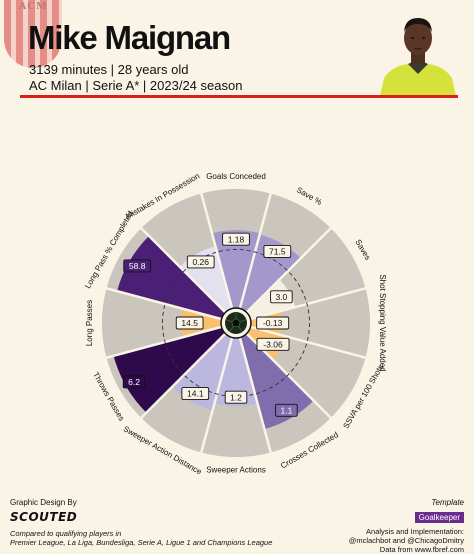  I want to click on slice-throws-passes, so click(170, 369).